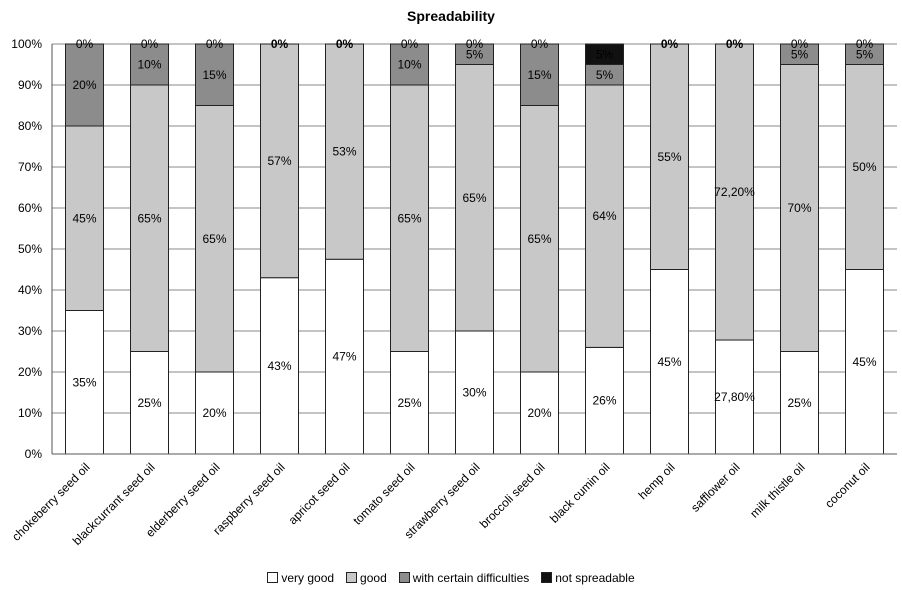 This screenshot has height=590, width=902. I want to click on x-tick-label: black cumin oil, so click(580, 493).